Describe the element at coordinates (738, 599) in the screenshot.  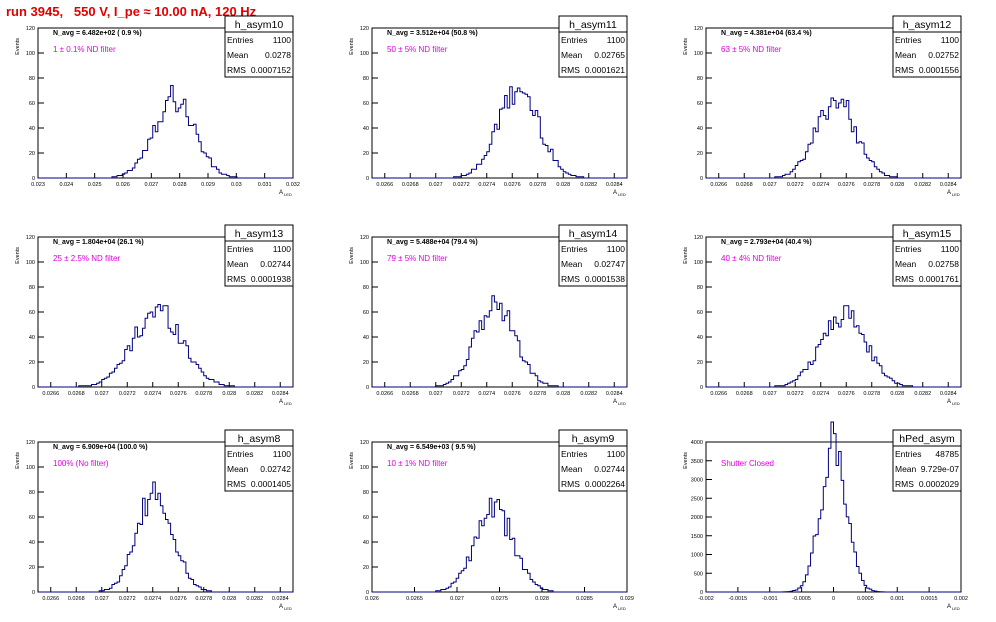
I see `x-tick-label: -0.0015` at that location.